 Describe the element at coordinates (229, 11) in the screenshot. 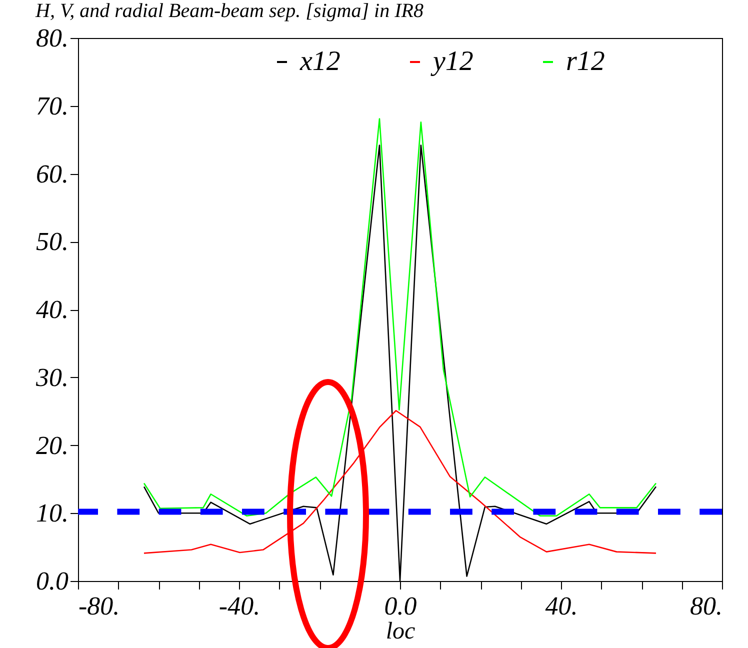

I see `chart-title: H, V, and radial Beam-beam sep. [sigma] in IR8` at that location.